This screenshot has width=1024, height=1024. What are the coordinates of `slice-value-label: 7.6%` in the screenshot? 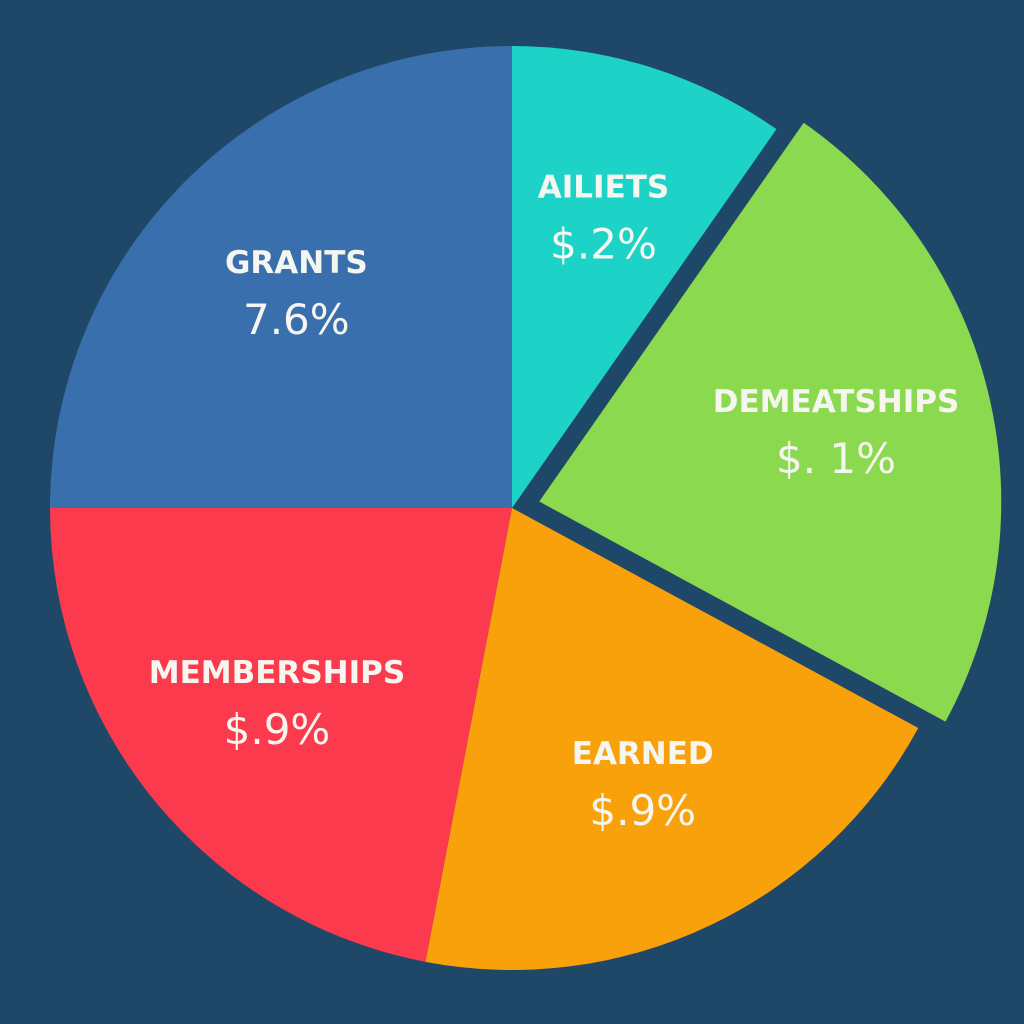 It's located at (296, 319).